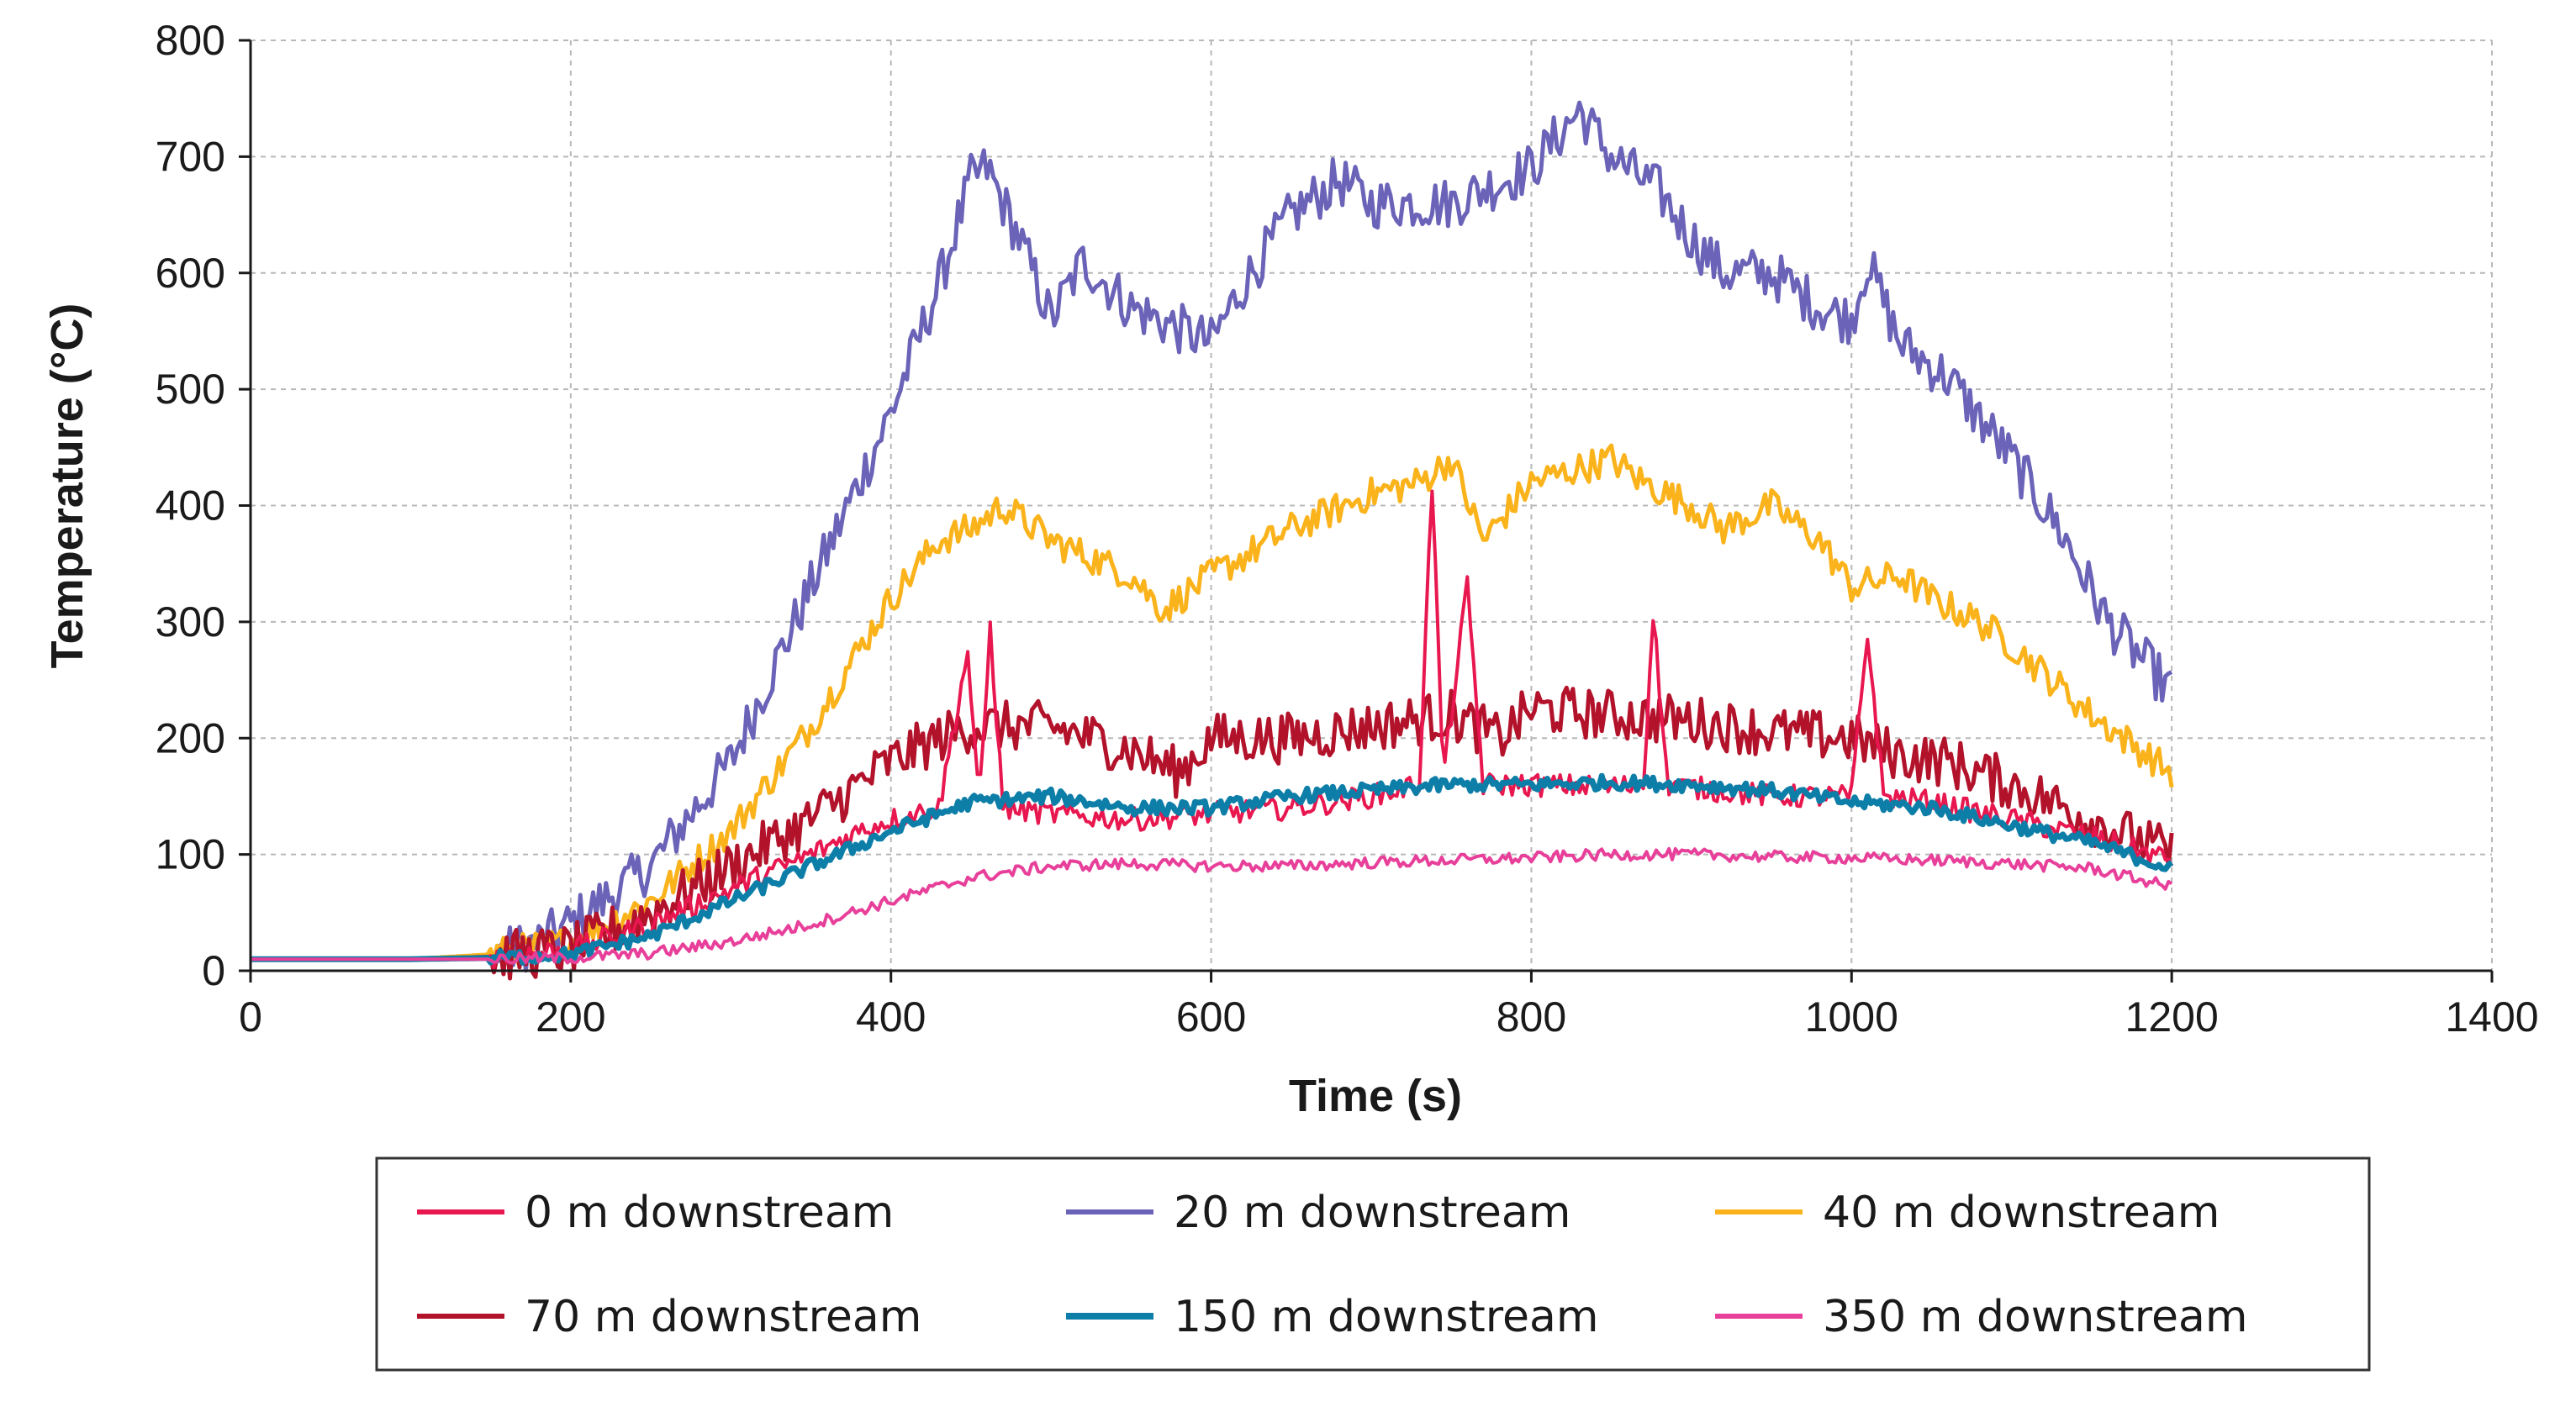  What do you see at coordinates (2022, 1213) in the screenshot?
I see `legend-label: 40 m downstream` at bounding box center [2022, 1213].